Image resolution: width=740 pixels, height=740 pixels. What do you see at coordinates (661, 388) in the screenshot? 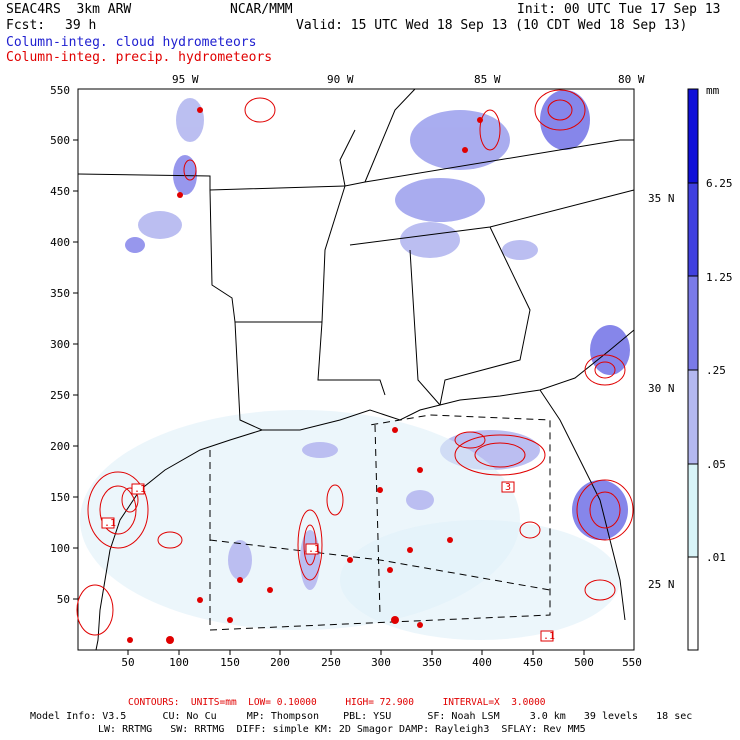
I see `lat-label-30n: 30 N` at bounding box center [661, 388].